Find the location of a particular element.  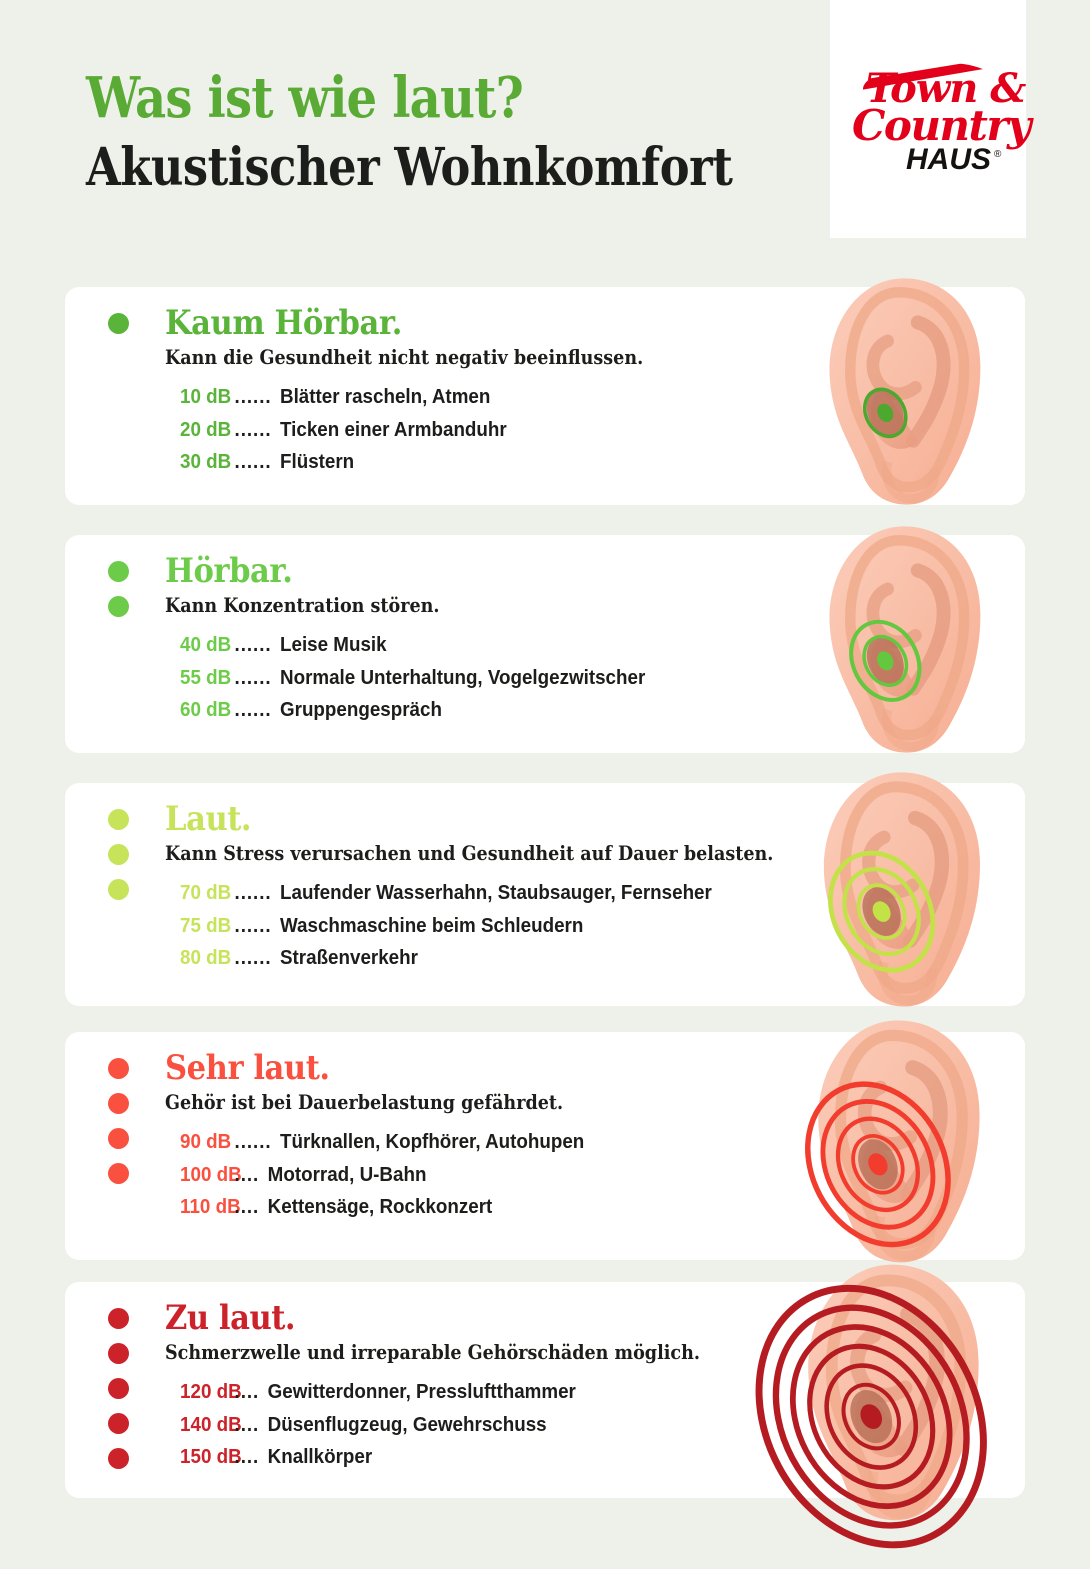

db-source-label: Gewitterdonner, Pressluftthammer is located at coordinates (421, 1392).